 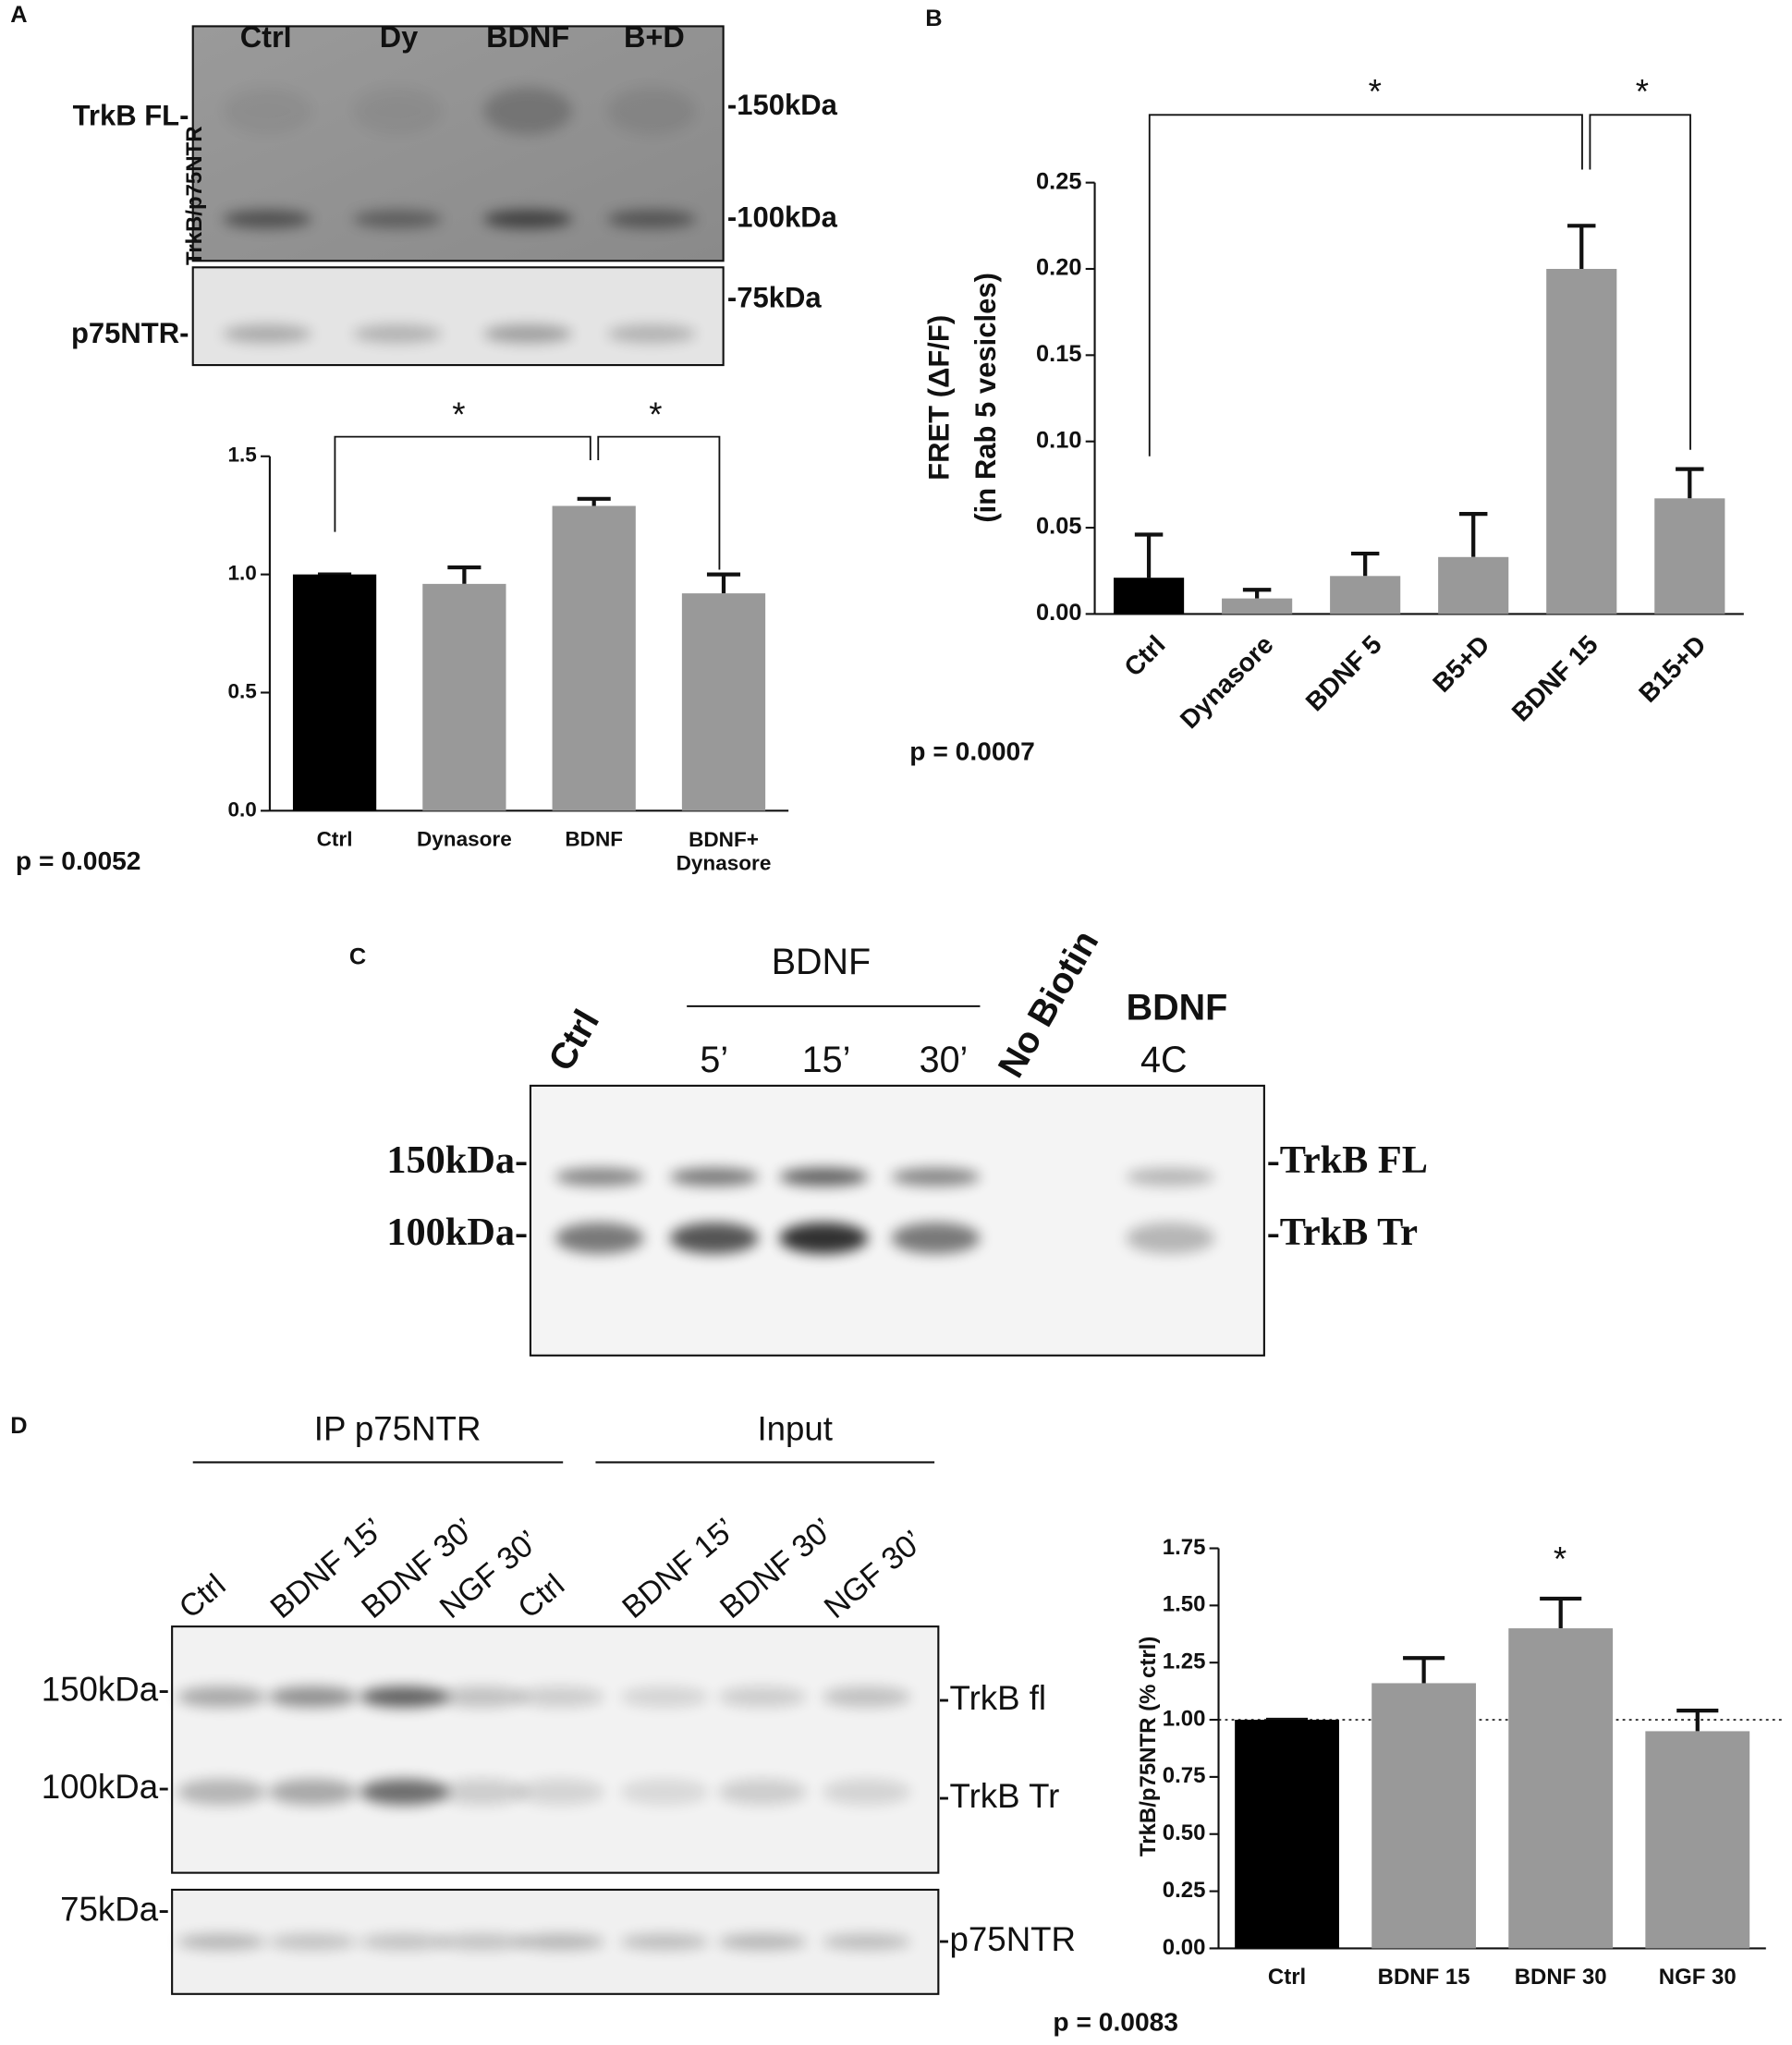 What do you see at coordinates (972, 751) in the screenshot?
I see `p-value: p = 0.0007` at bounding box center [972, 751].